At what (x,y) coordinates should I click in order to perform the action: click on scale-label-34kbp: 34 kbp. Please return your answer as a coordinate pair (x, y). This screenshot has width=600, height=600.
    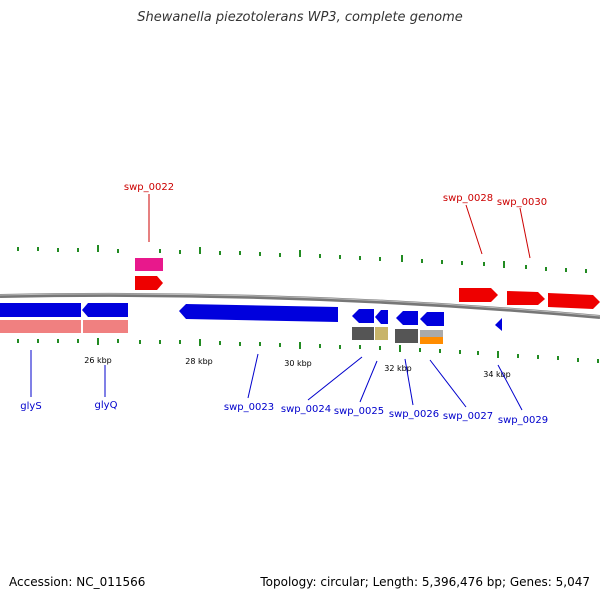
    Looking at the image, I should click on (497, 374).